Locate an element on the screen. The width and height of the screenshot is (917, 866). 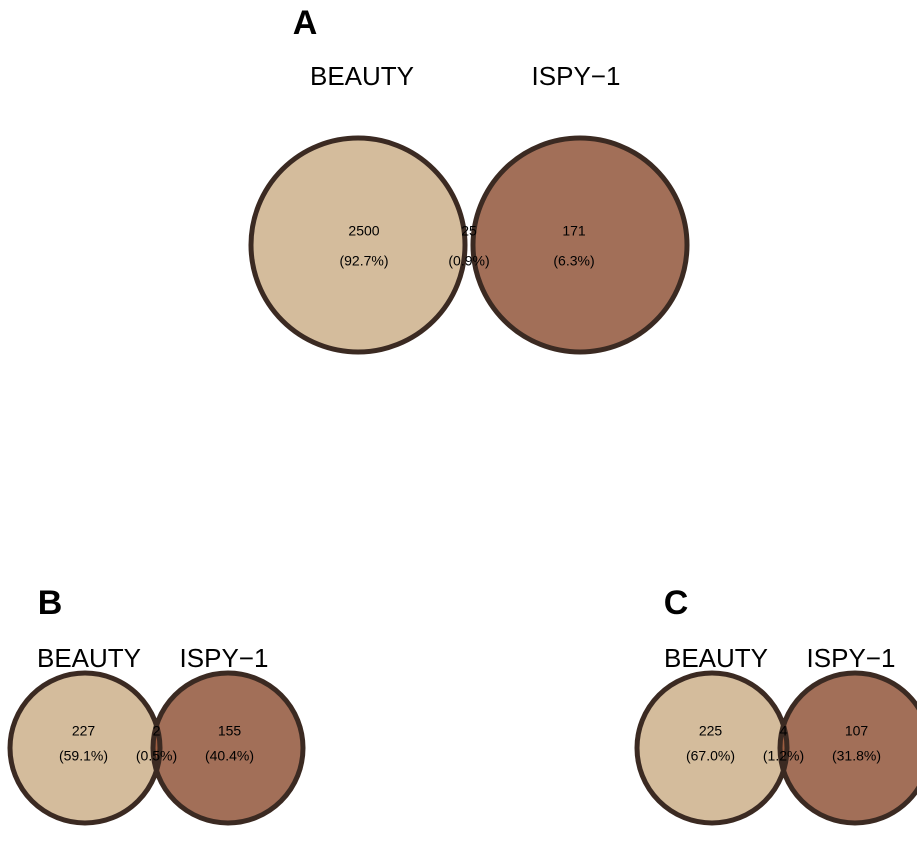
venn-panel: C BEAUTY ISPY−1 225 (67.0%) 4 (1.2%) 107 (31.8%) is located at coordinates (775, 705).